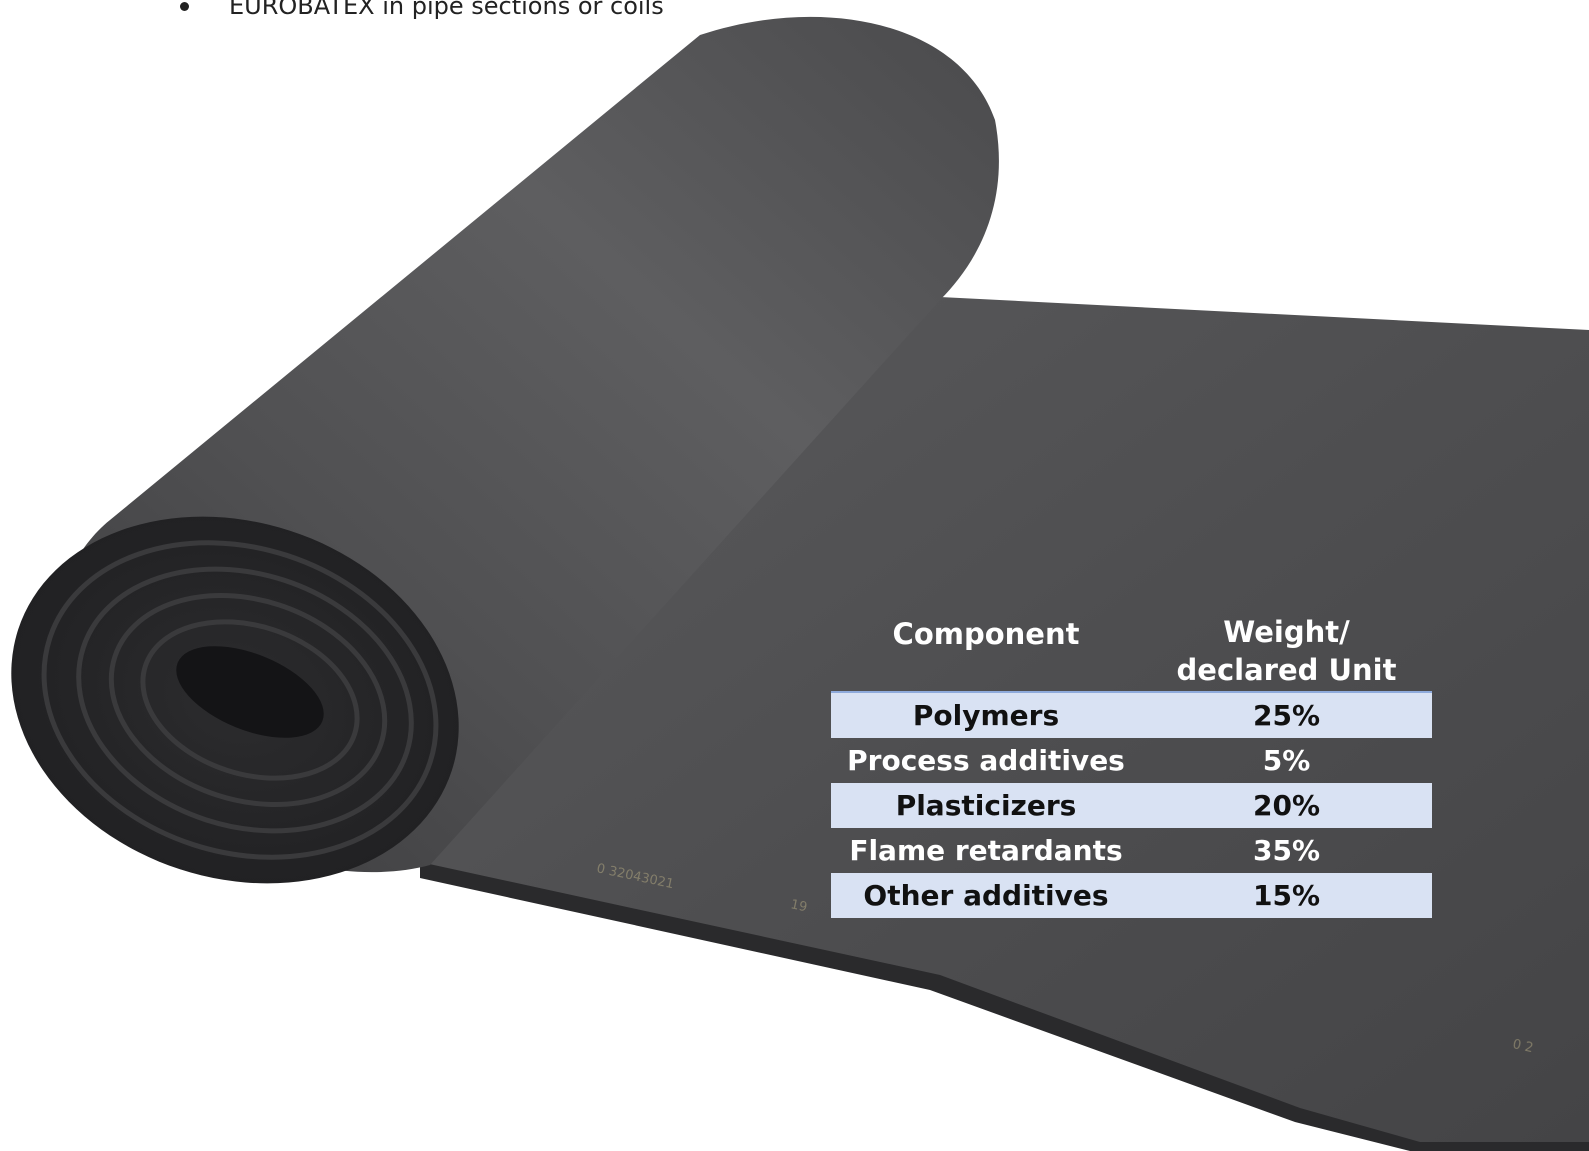 The image size is (1589, 1151). I want to click on bullet-item: EUROBATEX in pipe sections or coils, so click(422, 13).